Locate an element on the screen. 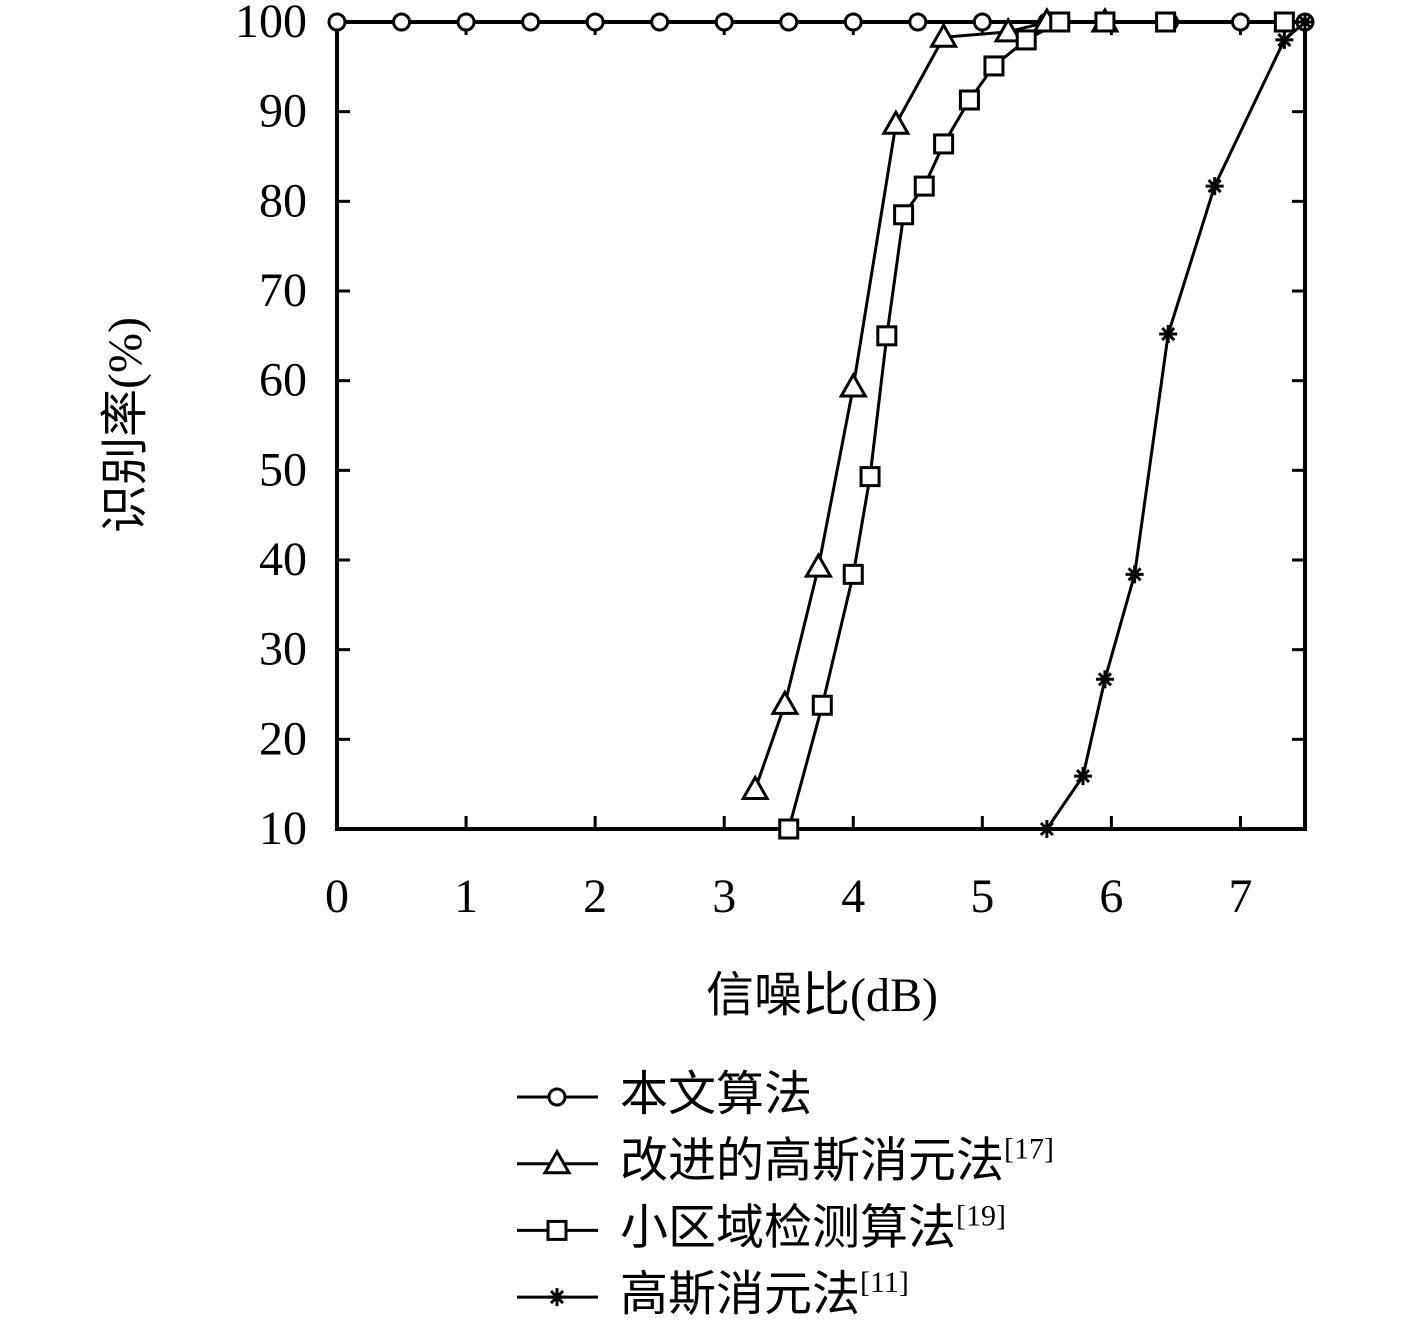 Image resolution: width=1417 pixels, height=1335 pixels. x-tick-label: 5 is located at coordinates (982, 896).